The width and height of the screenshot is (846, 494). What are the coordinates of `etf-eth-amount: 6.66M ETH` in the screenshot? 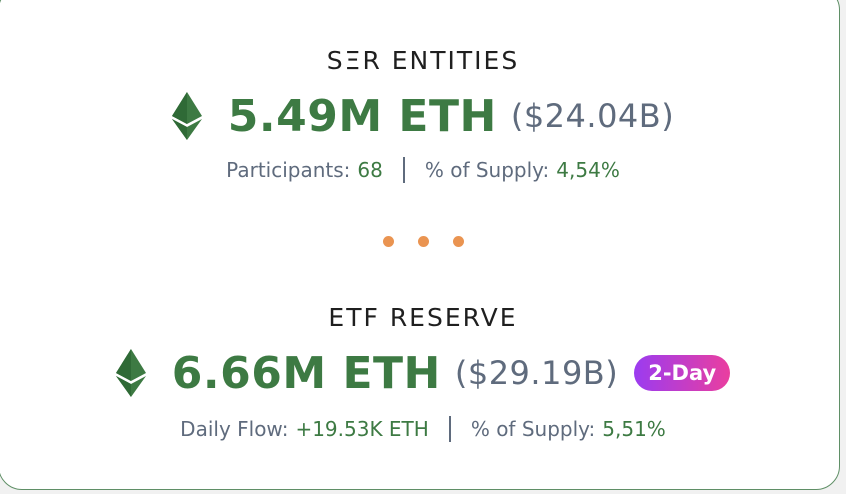 It's located at (306, 373).